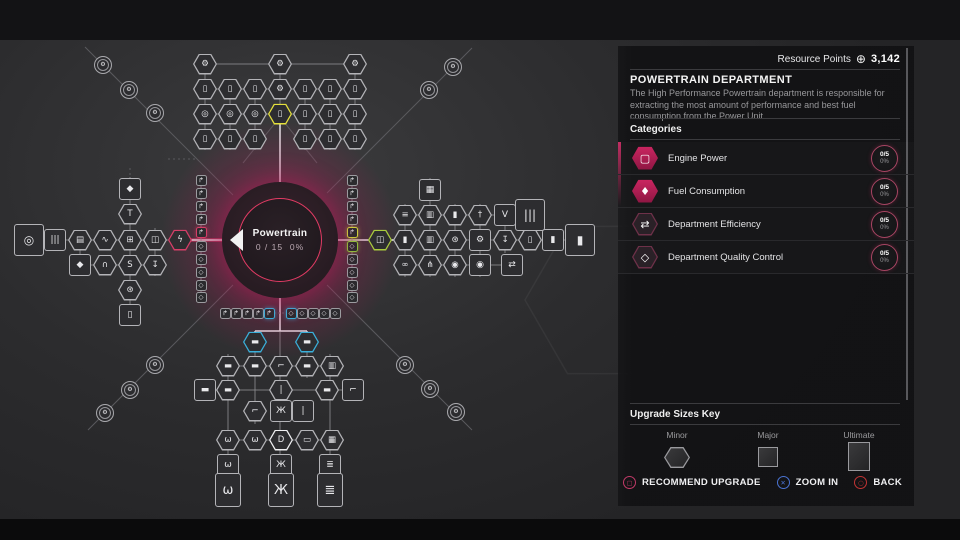 The width and height of the screenshot is (960, 540). Describe the element at coordinates (130, 214) in the screenshot. I see `tree-node-piston-icon: Τ` at that location.